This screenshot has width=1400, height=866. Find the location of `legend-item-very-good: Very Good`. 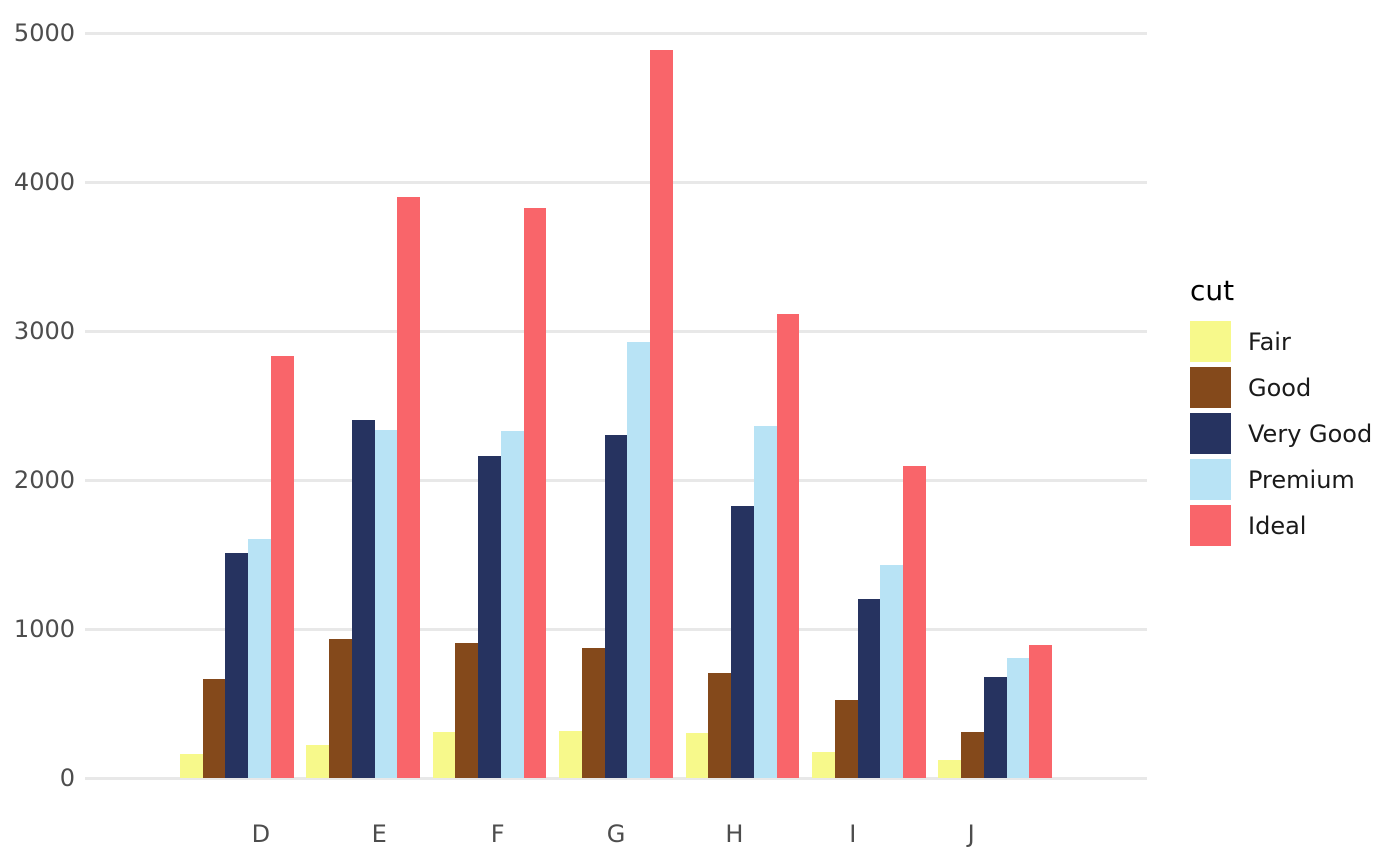

legend-item-very-good: Very Good is located at coordinates (1281, 433).